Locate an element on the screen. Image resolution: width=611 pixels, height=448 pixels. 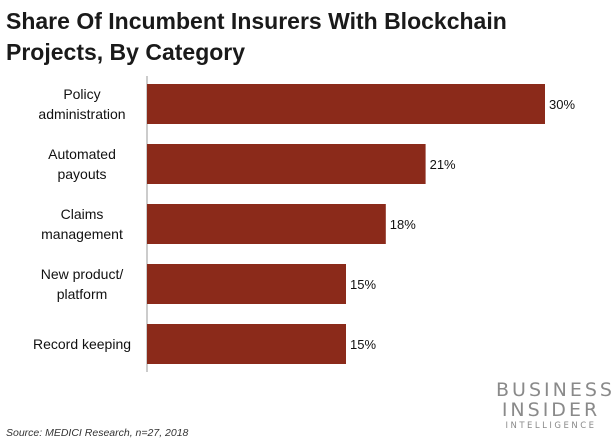
data-label-1: 21% is located at coordinates (443, 164).